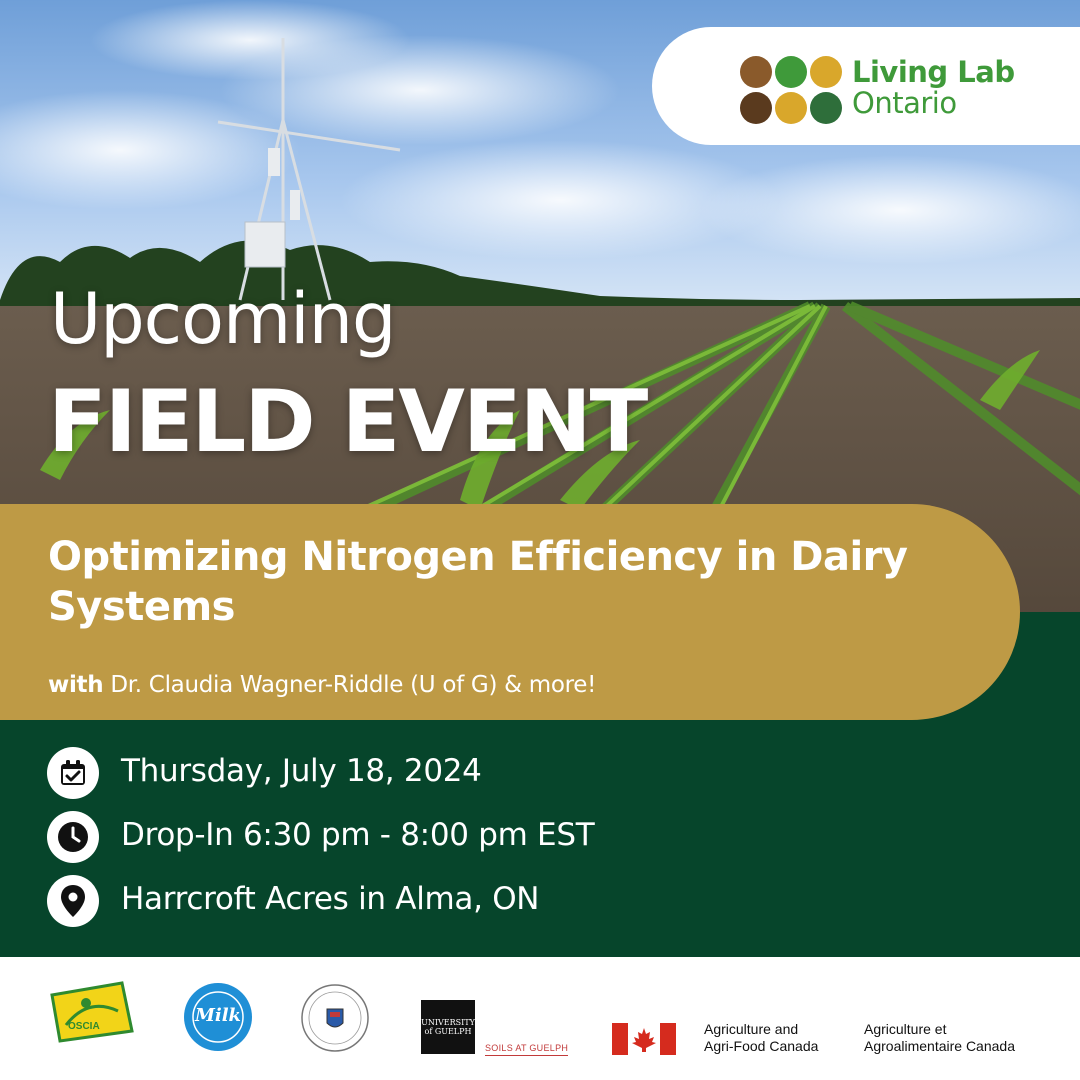  I want to click on tractor-icon, so click(791, 108).